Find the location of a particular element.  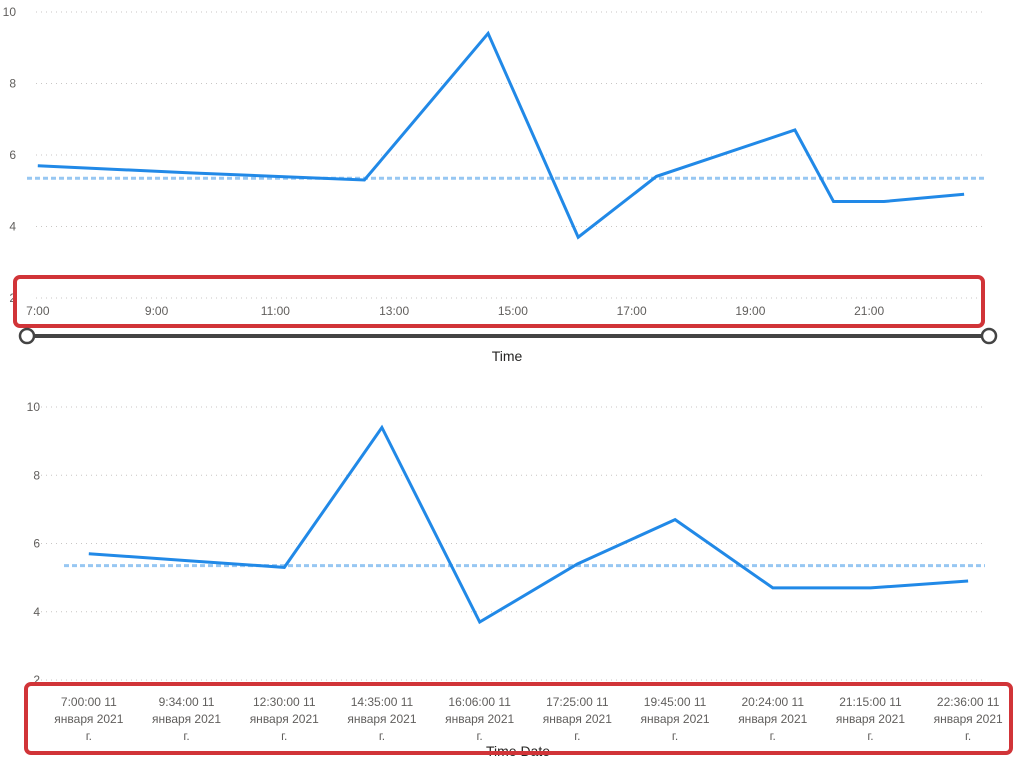

x-tick-label-line: 7:00:00 11 is located at coordinates (89, 702).